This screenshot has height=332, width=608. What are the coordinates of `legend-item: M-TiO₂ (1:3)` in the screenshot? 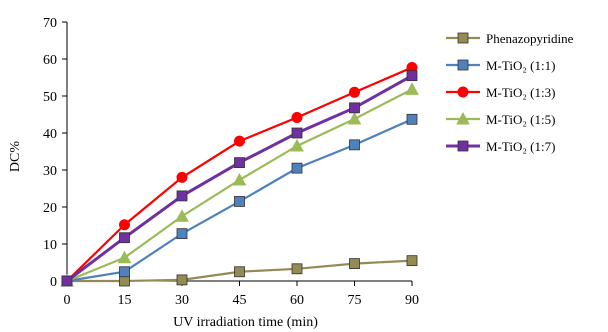 It's located at (500, 92).